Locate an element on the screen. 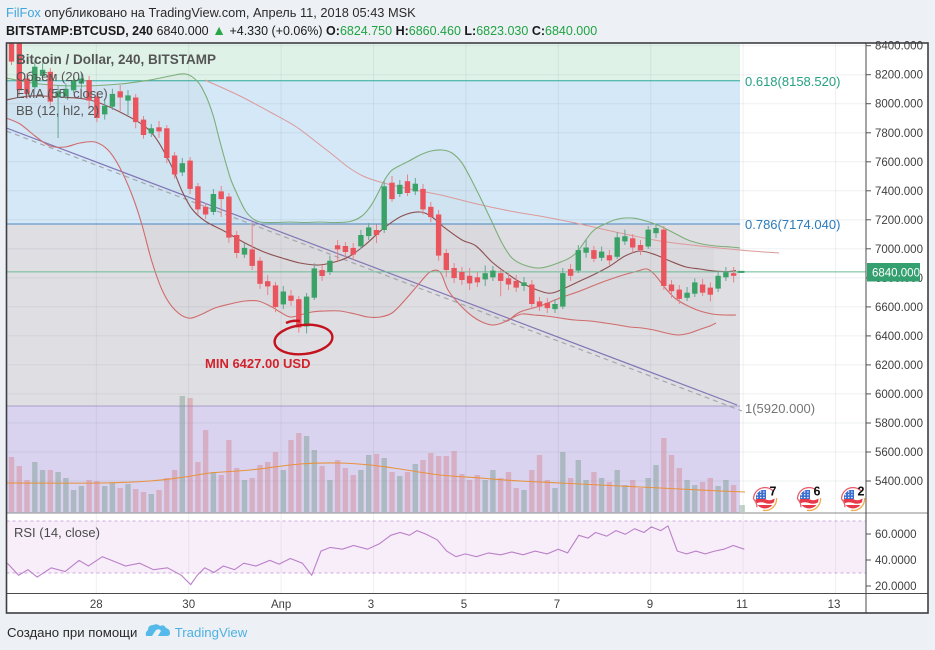 The width and height of the screenshot is (935, 650). svg-text: 0.786(7174.040) is located at coordinates (792, 224).